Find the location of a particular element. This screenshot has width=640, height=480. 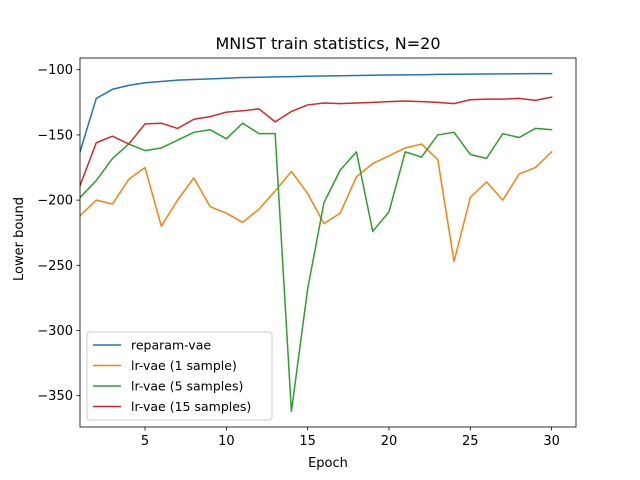

legend-label-3: lr-vae (5 samples) is located at coordinates (187, 386).